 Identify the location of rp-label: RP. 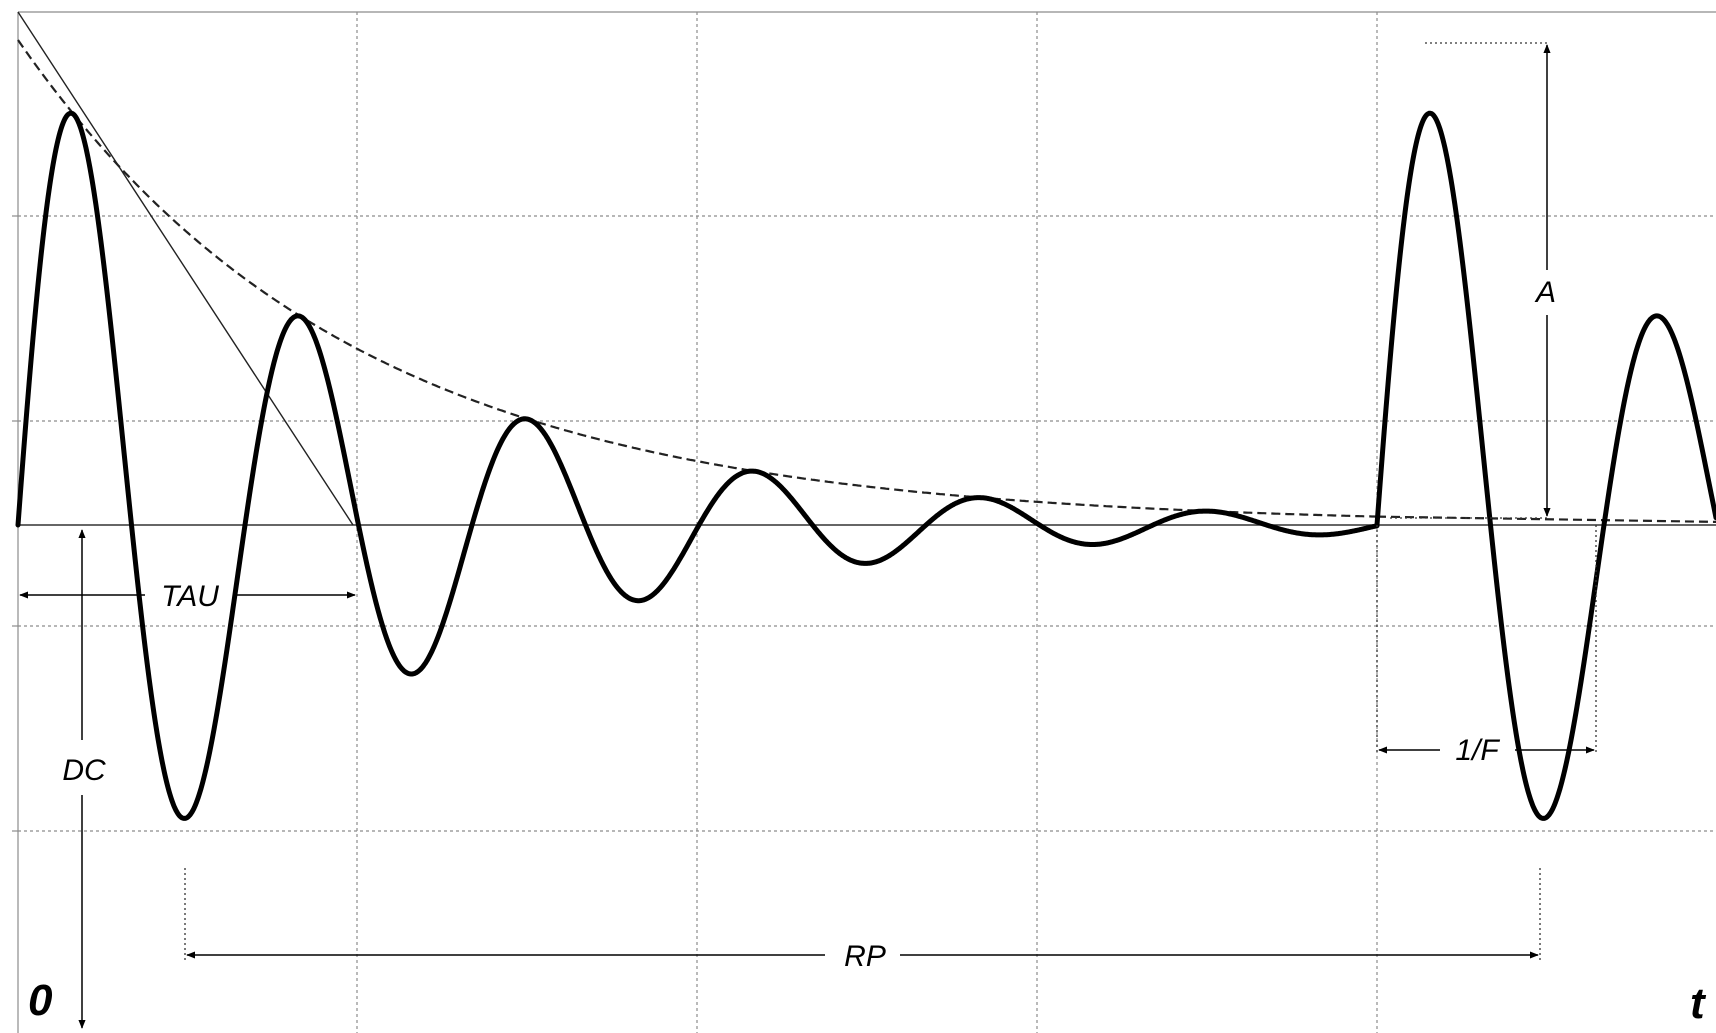
(865, 956).